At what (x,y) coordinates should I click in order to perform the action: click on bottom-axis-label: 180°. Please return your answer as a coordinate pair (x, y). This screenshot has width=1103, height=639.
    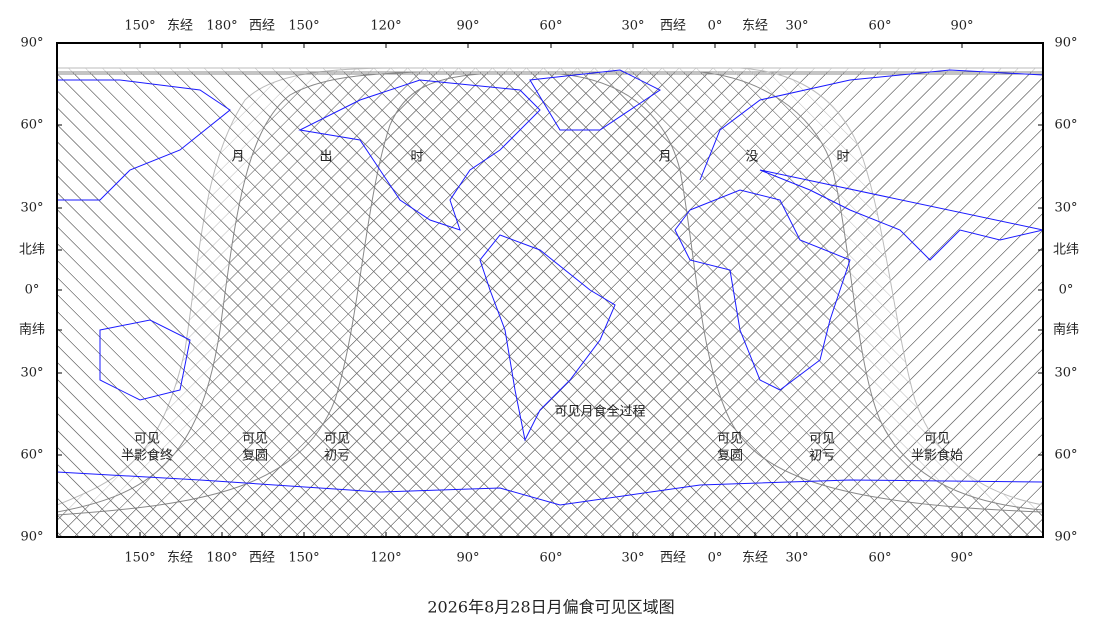
    Looking at the image, I should click on (221, 558).